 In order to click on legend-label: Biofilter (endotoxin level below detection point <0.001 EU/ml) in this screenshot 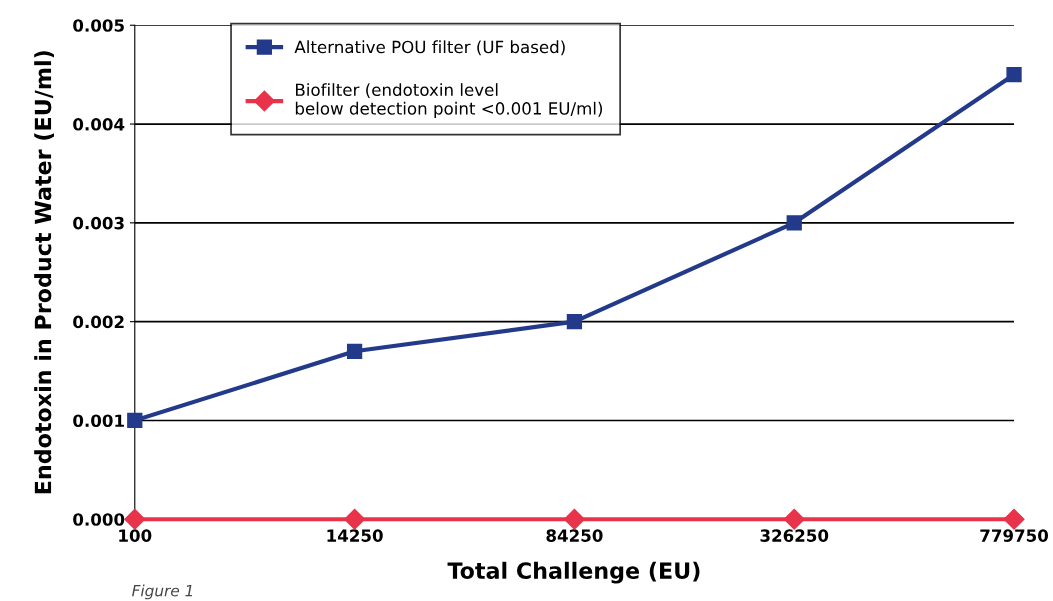, I will do `click(449, 100)`.